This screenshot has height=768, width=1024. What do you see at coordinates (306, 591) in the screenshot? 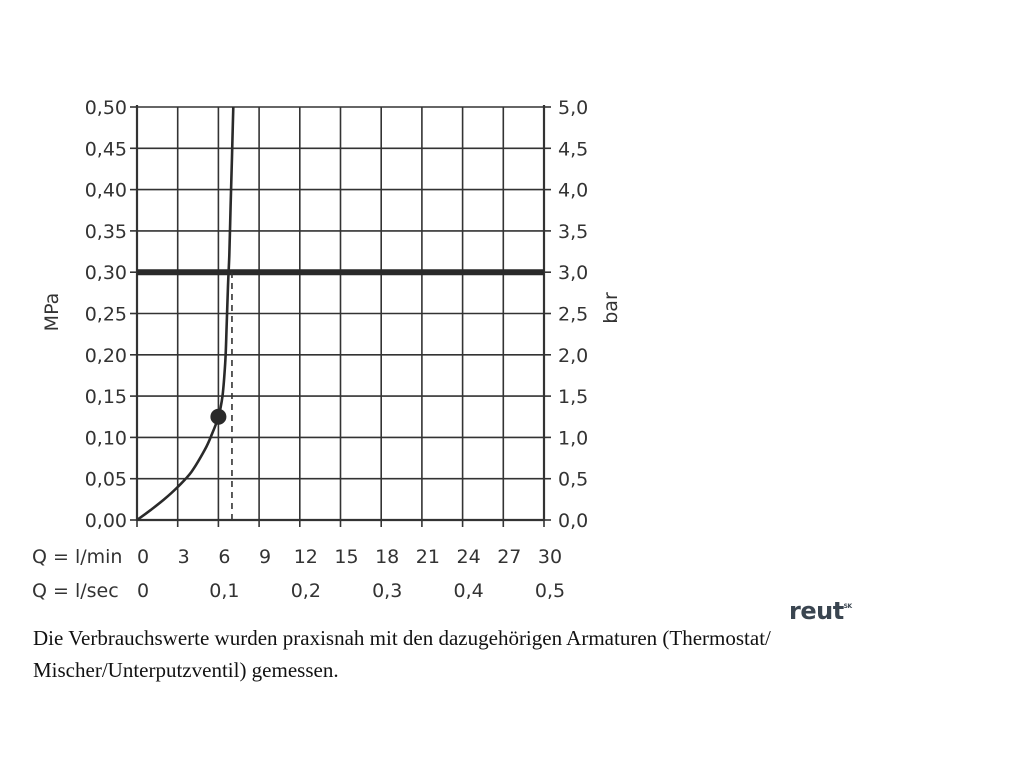
I see `x-tick-label-secondary-2: 0,2` at bounding box center [306, 591].